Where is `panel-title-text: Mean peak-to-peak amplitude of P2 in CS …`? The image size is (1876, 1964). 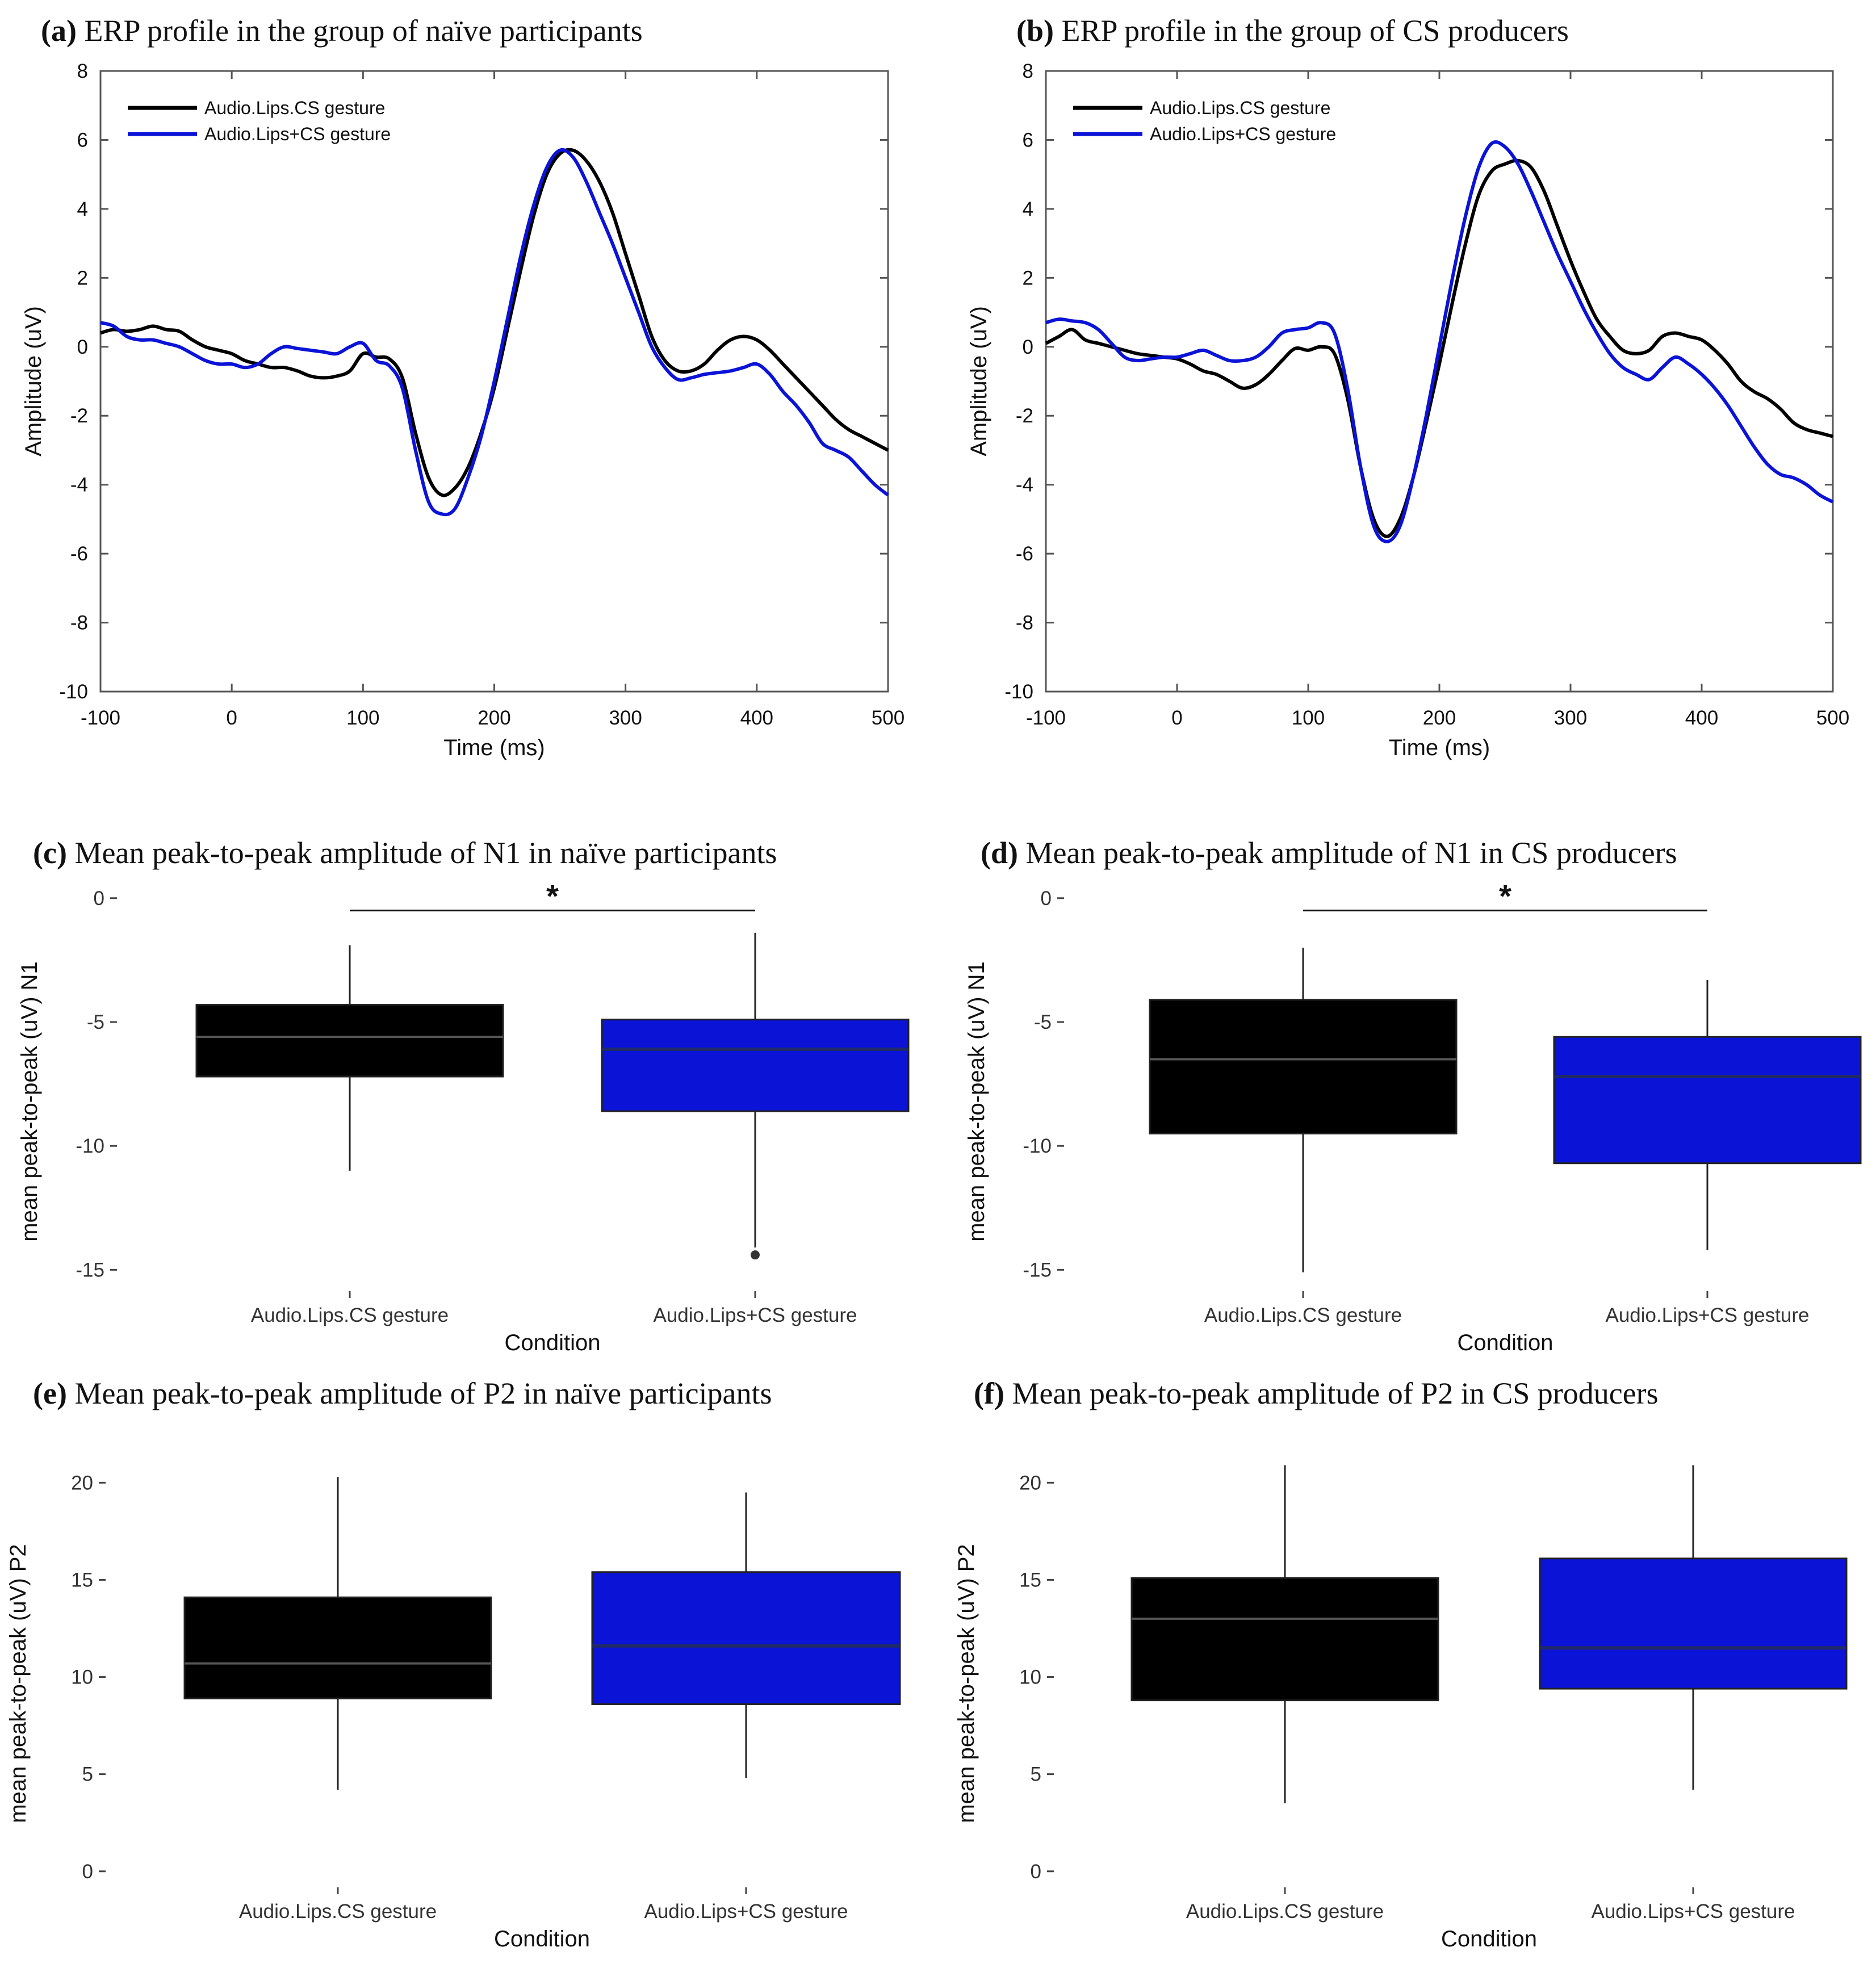 panel-title-text: Mean peak-to-peak amplitude of P2 in CS … is located at coordinates (1331, 1393).